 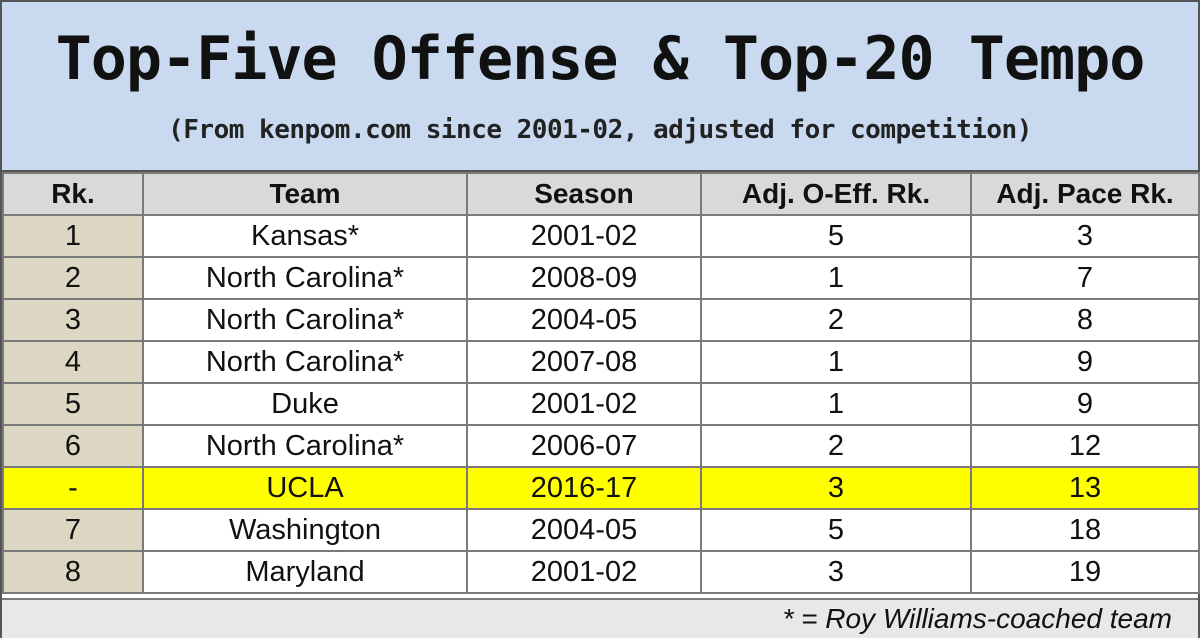 I want to click on table-row: 6 North Carolina* 2006-07 2 12, so click(x=601, y=446).